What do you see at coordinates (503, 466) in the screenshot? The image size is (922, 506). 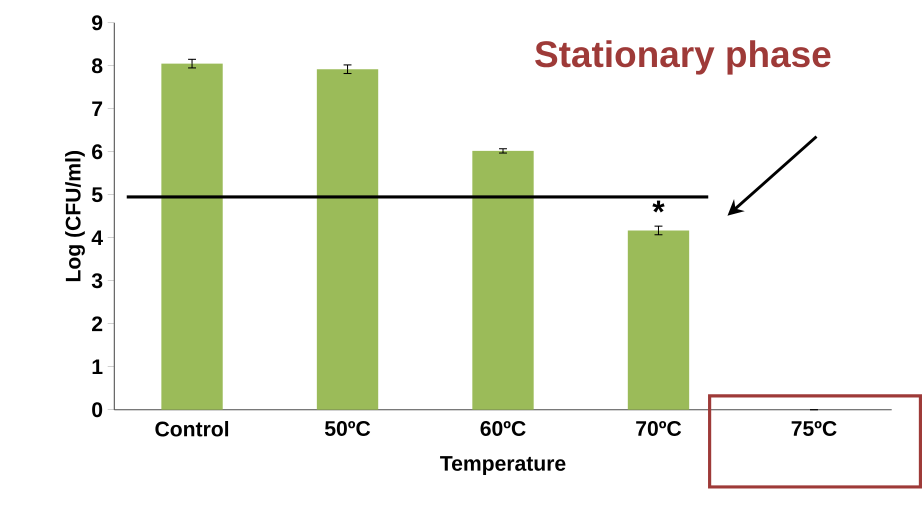 I see `x-axis-title: Temperature` at bounding box center [503, 466].